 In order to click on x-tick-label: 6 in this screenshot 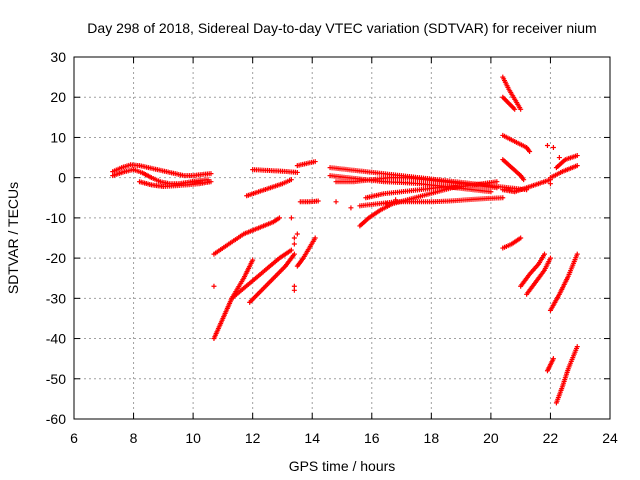, I will do `click(74, 438)`.